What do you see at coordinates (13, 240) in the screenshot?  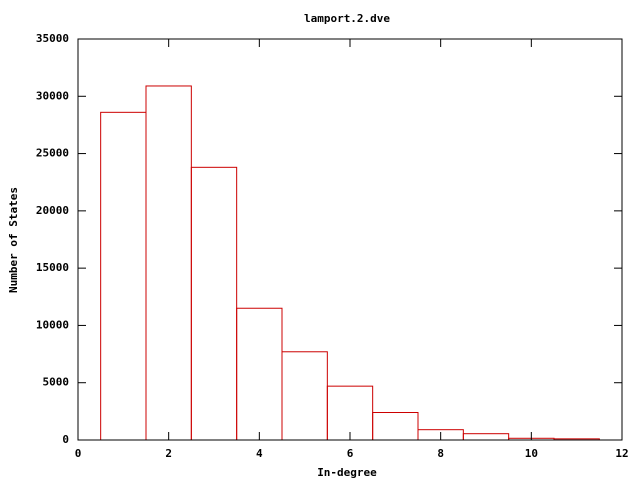 I see `y-axis-label: Number of States` at bounding box center [13, 240].